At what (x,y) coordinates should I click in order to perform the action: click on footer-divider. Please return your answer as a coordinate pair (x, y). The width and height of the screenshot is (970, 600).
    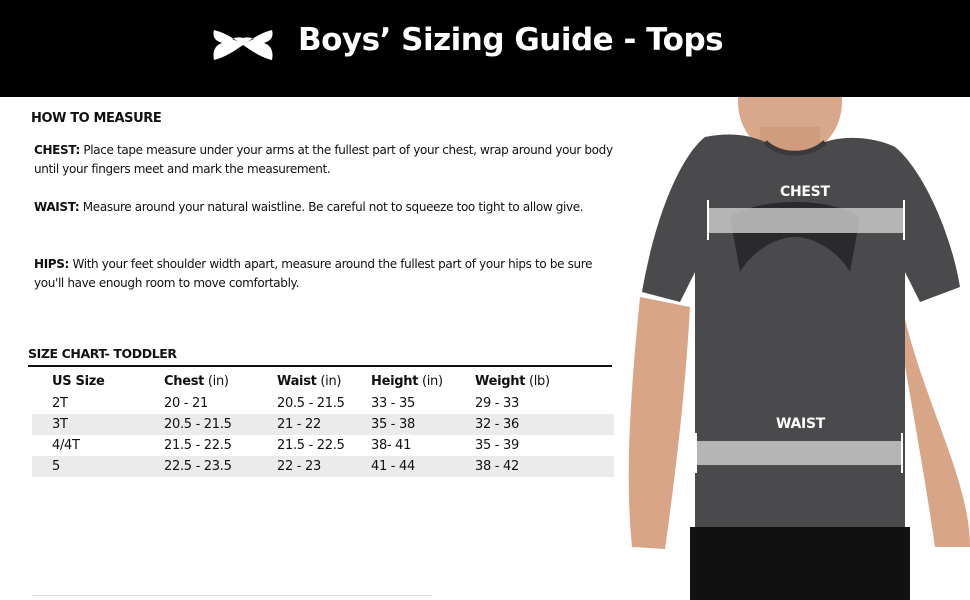
    Looking at the image, I should click on (232, 595).